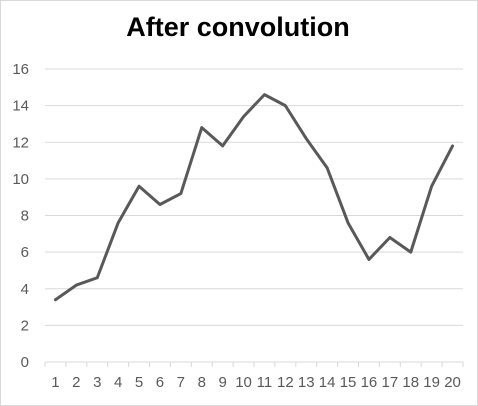 The height and width of the screenshot is (406, 478). What do you see at coordinates (20, 142) in the screenshot?
I see `y-tick-label: 12` at bounding box center [20, 142].